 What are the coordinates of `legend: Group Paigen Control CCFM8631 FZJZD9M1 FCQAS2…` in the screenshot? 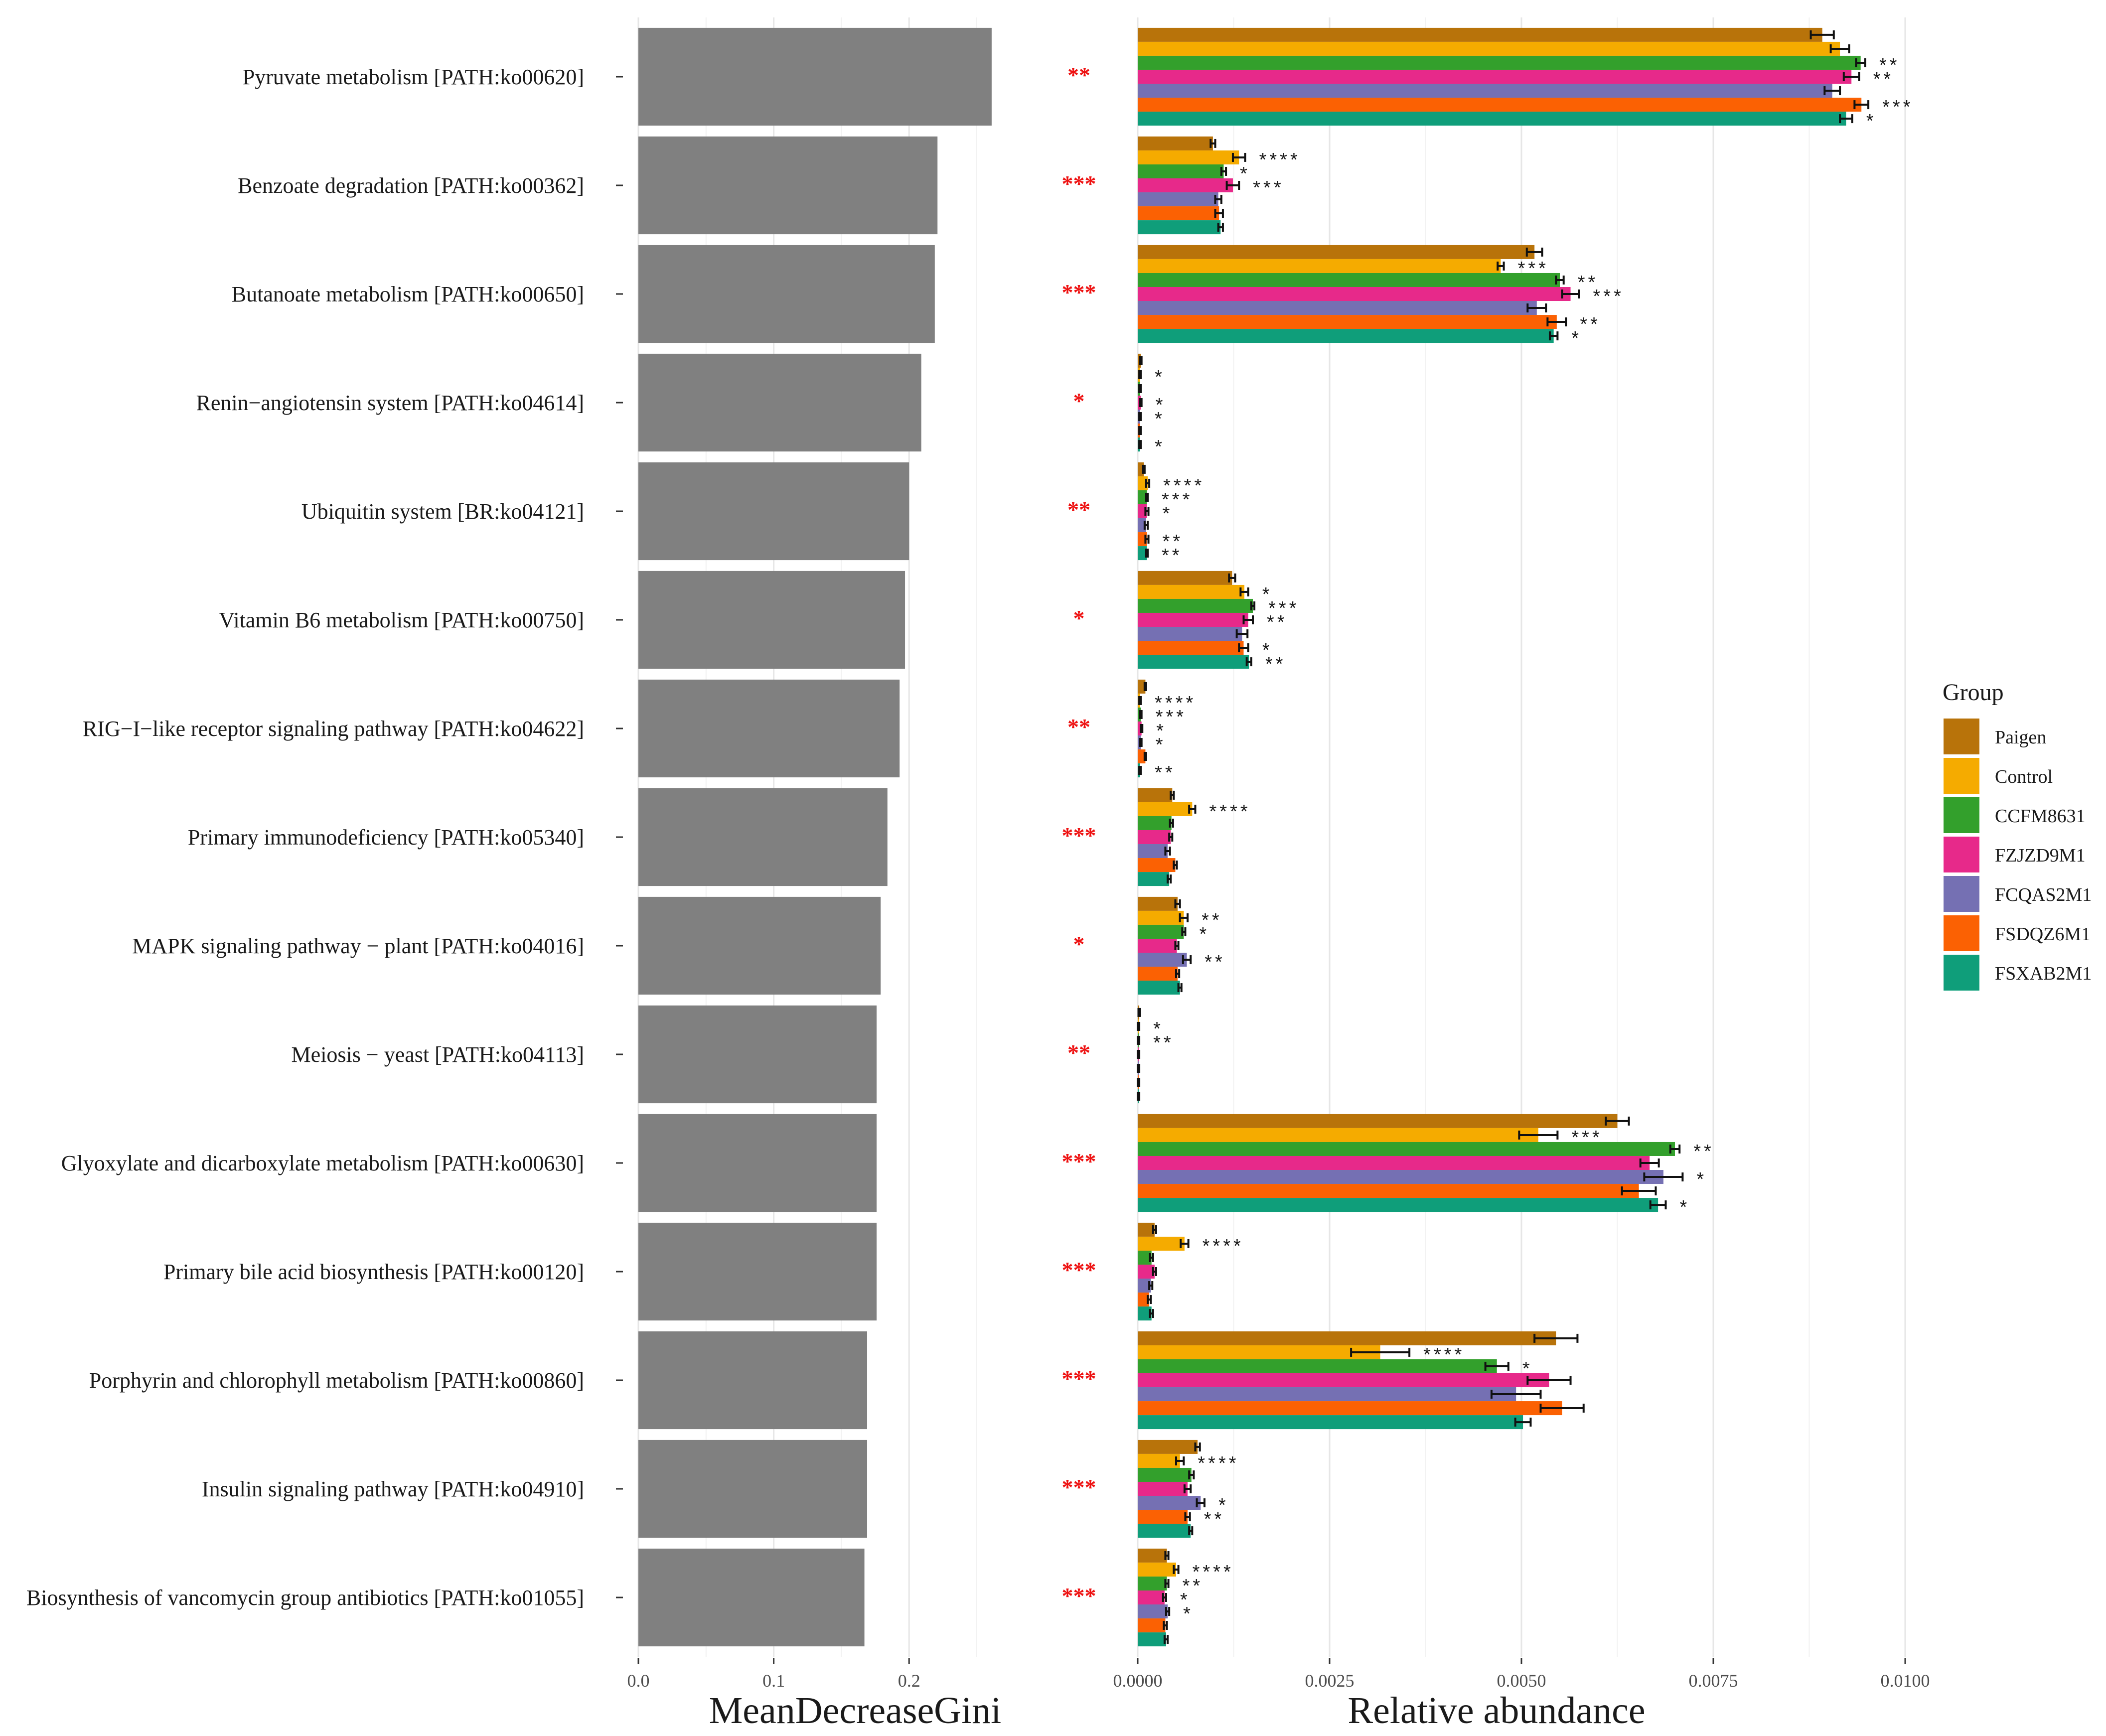 It's located at (2017, 835).